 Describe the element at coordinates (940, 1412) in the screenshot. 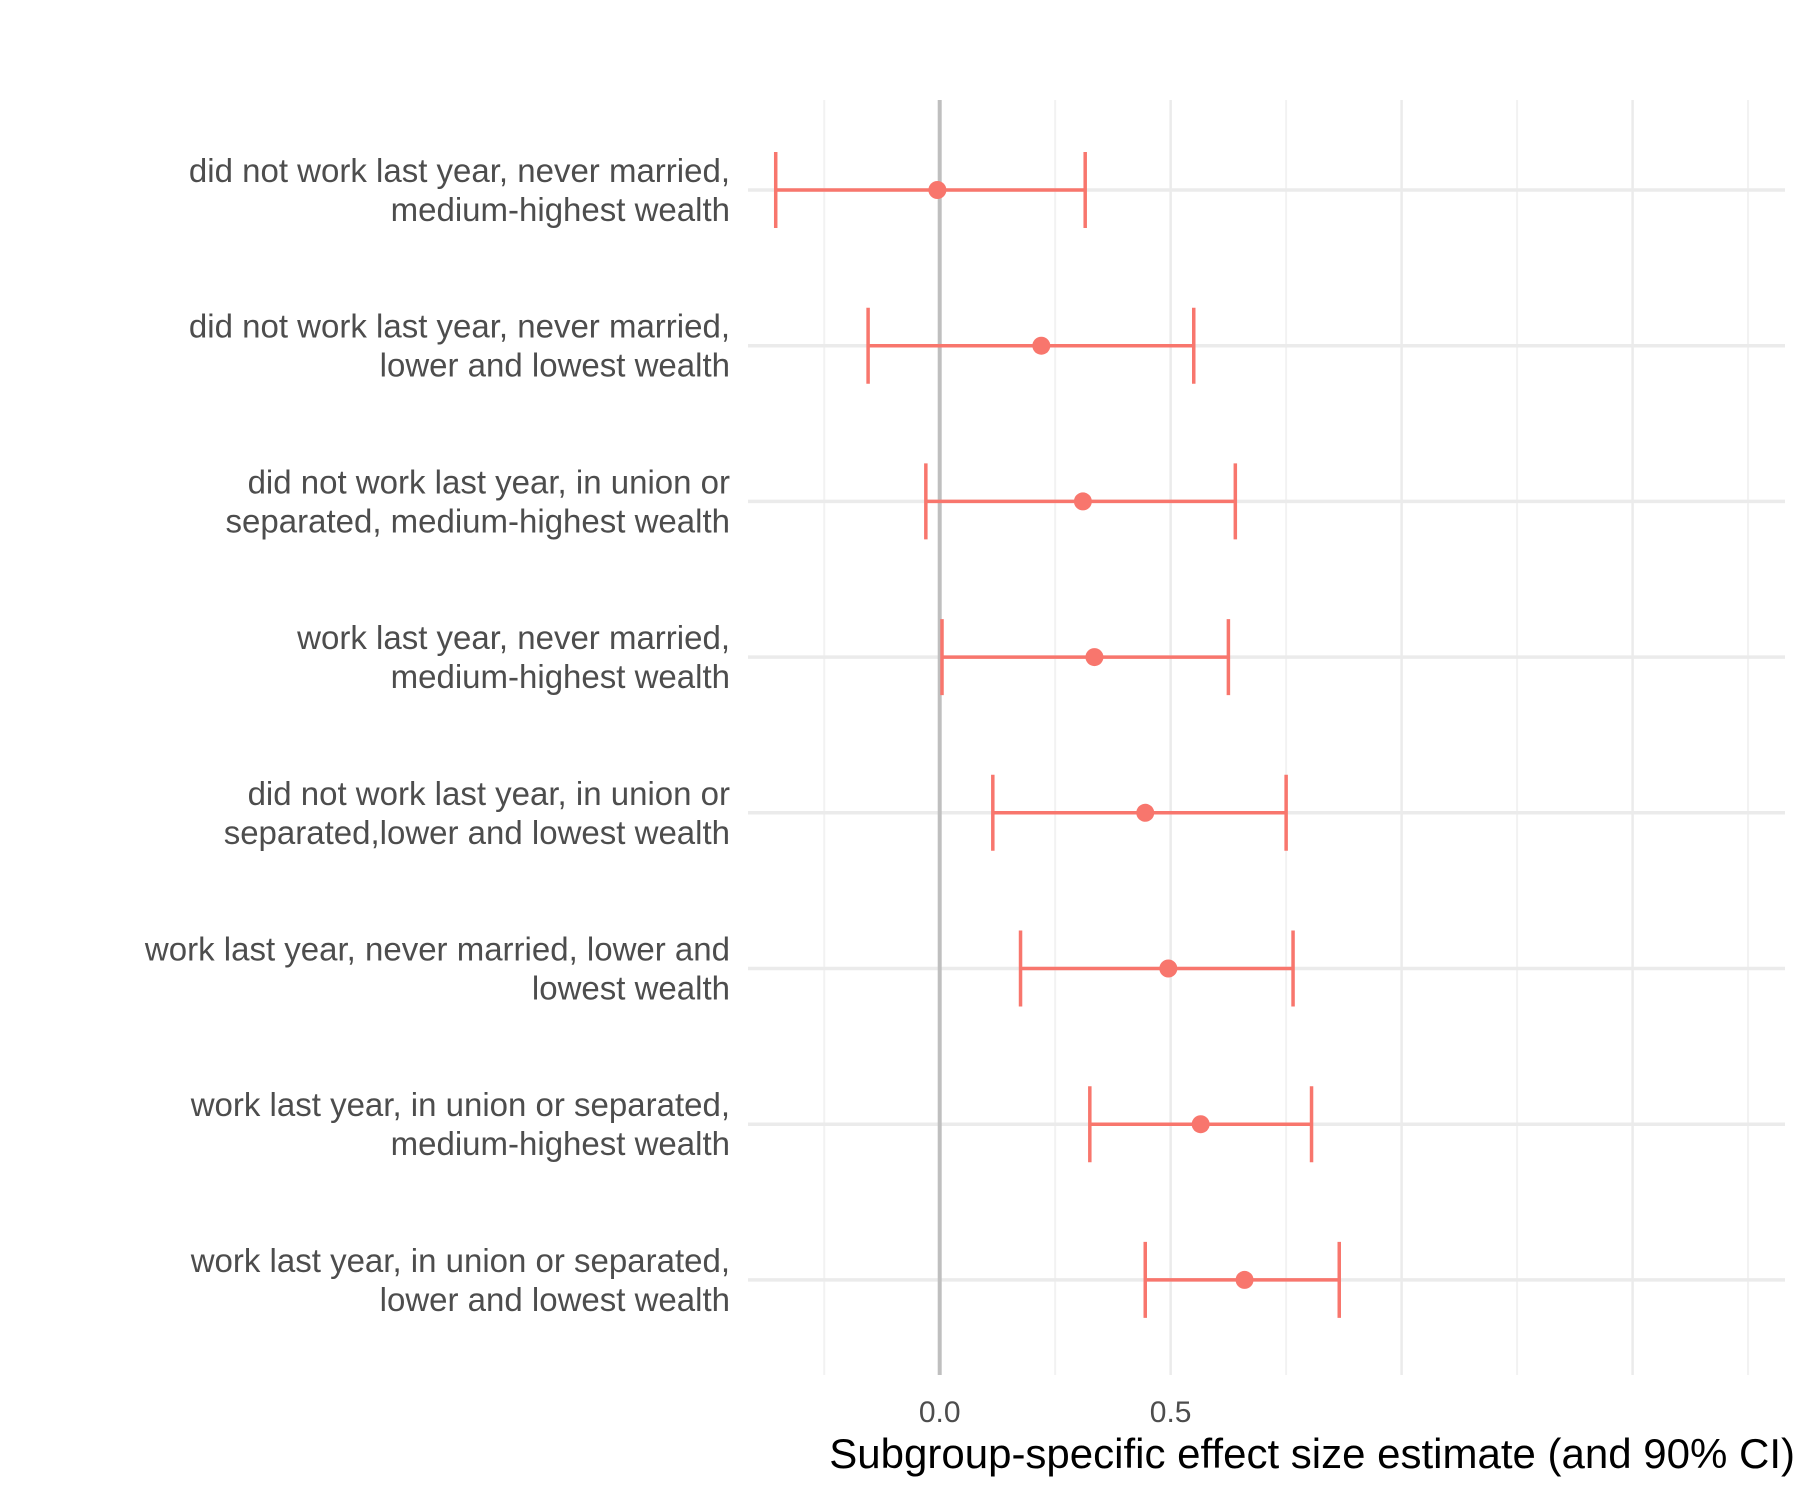

I see `x-tick-label: 0.0` at that location.